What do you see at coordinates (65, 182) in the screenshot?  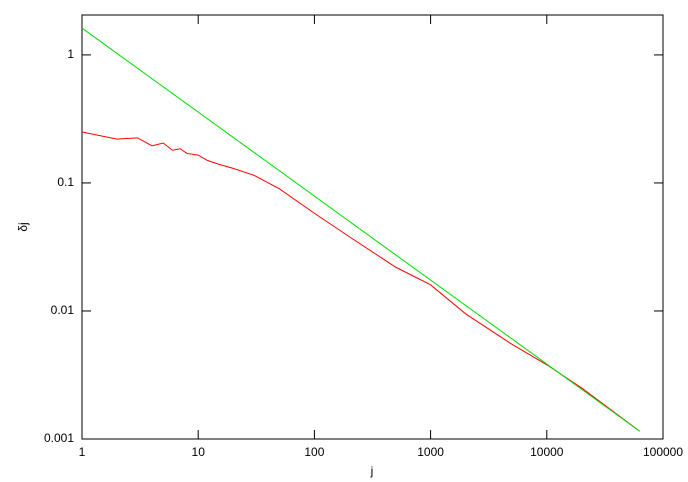 I see `y-tick-label: 0.1` at bounding box center [65, 182].